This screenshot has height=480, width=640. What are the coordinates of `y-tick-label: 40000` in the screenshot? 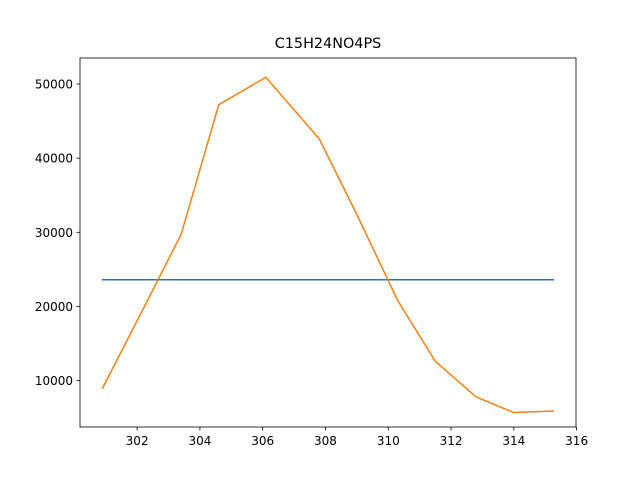 It's located at (54, 159).